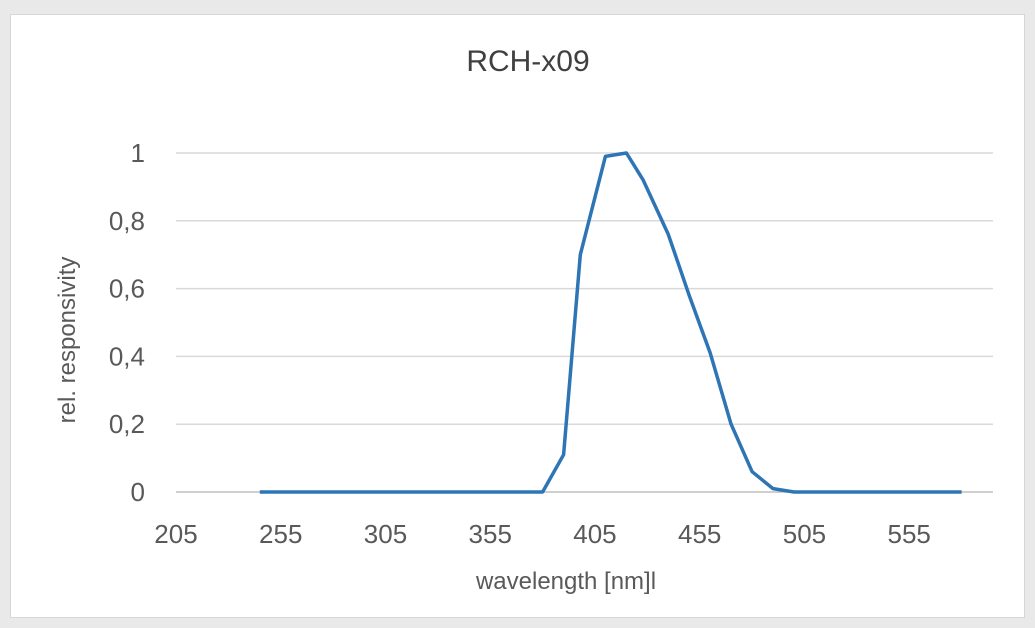 The height and width of the screenshot is (628, 1035). Describe the element at coordinates (385, 534) in the screenshot. I see `x-tick-label: 305` at that location.